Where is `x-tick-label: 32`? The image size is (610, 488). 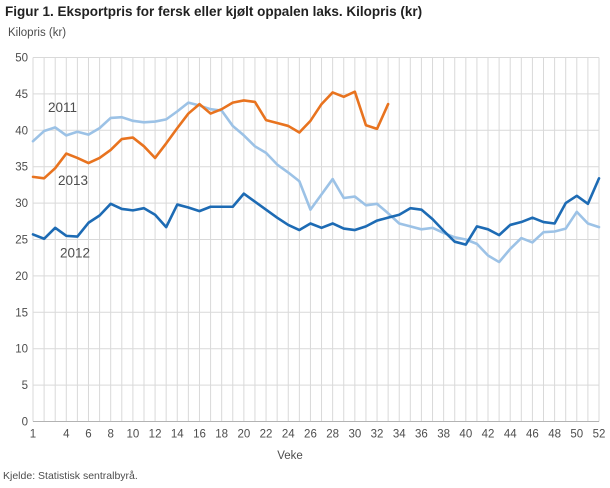 x-tick-label: 32 is located at coordinates (377, 435).